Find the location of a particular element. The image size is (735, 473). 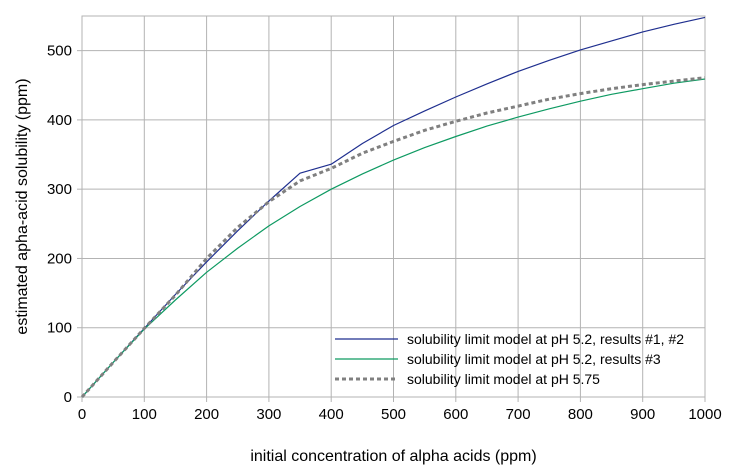

y-tick-label: 300 is located at coordinates (59, 189).